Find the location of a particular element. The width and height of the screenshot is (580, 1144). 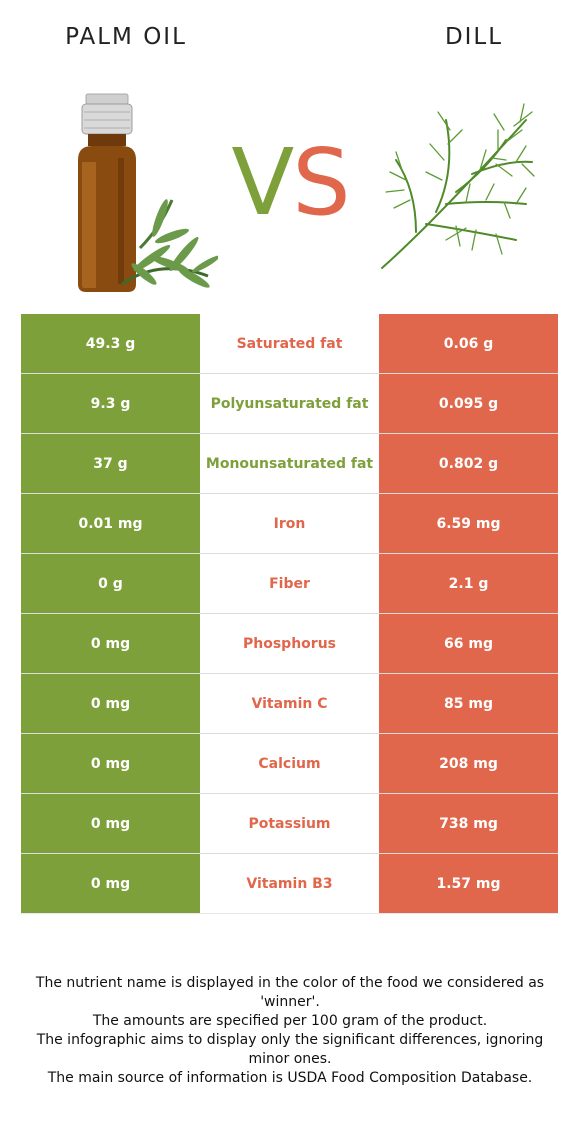

table-row: 9.3 g Polyunsaturated fat 0.095 g is located at coordinates (289, 404).